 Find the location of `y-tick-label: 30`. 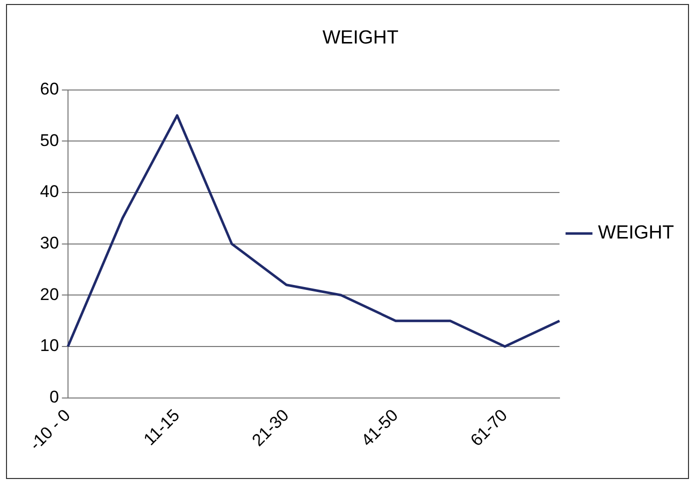

y-tick-label: 30 is located at coordinates (49, 243).